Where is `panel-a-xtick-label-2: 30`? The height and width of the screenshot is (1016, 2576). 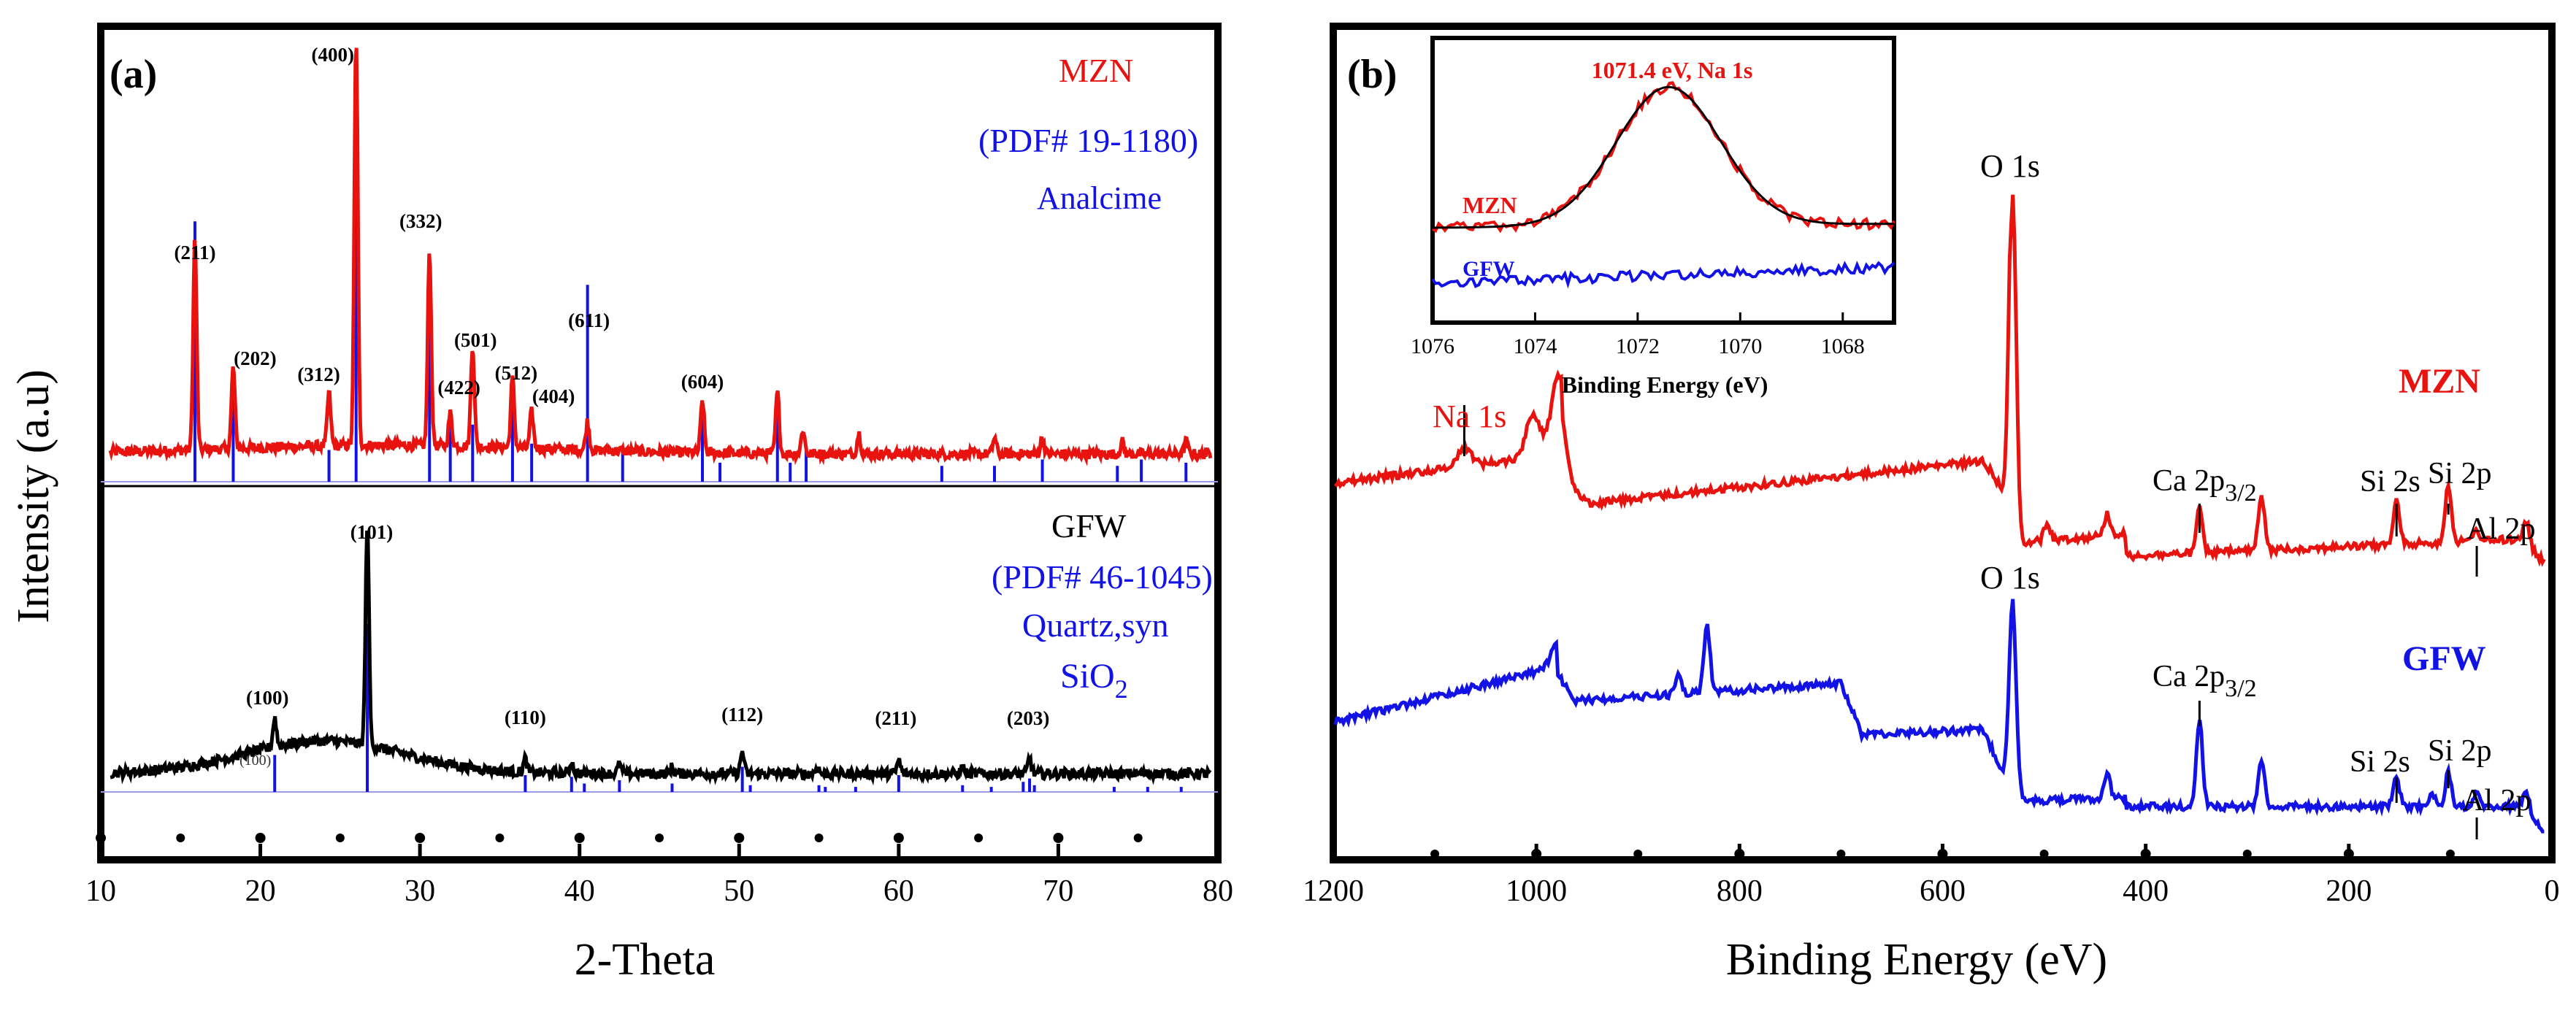 panel-a-xtick-label-2: 30 is located at coordinates (420, 891).